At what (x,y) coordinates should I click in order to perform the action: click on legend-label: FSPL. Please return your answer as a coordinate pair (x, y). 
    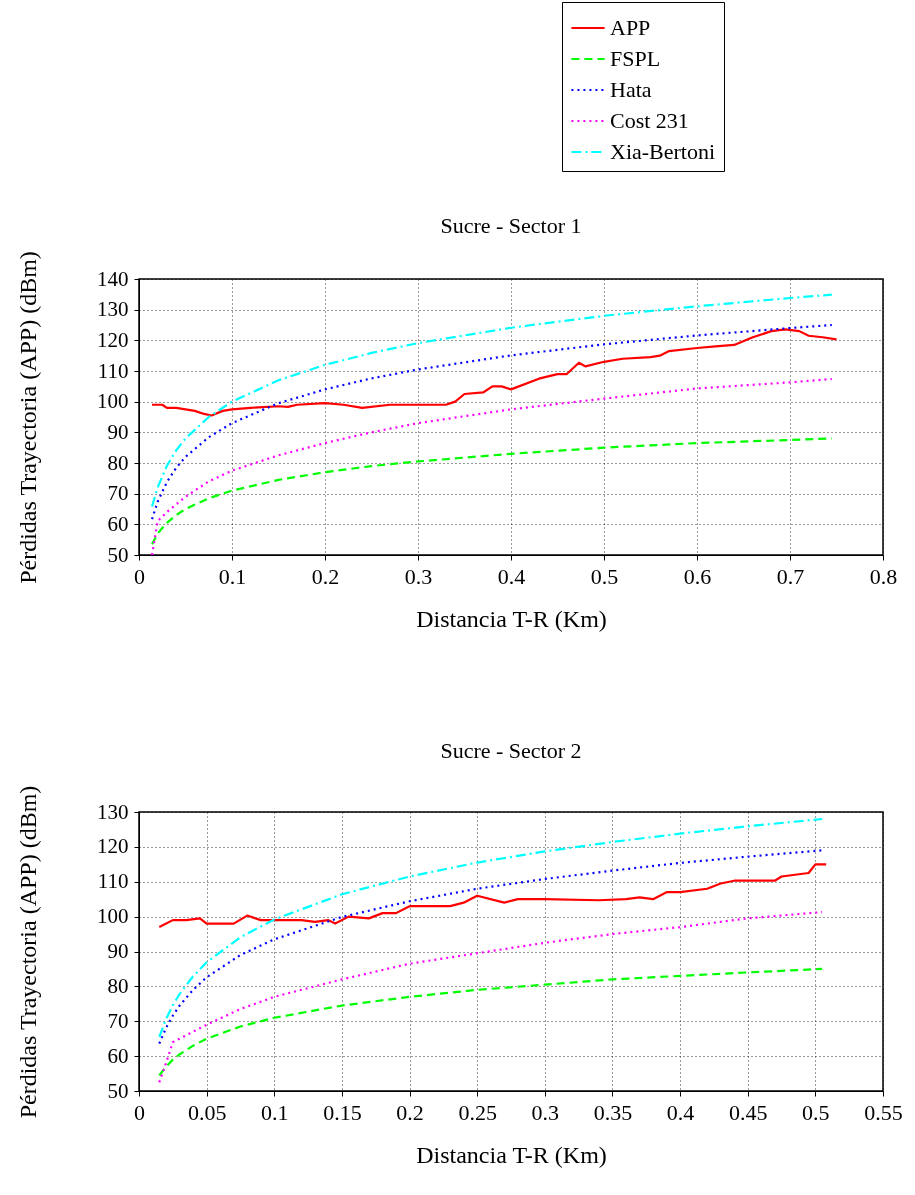
    Looking at the image, I should click on (635, 58).